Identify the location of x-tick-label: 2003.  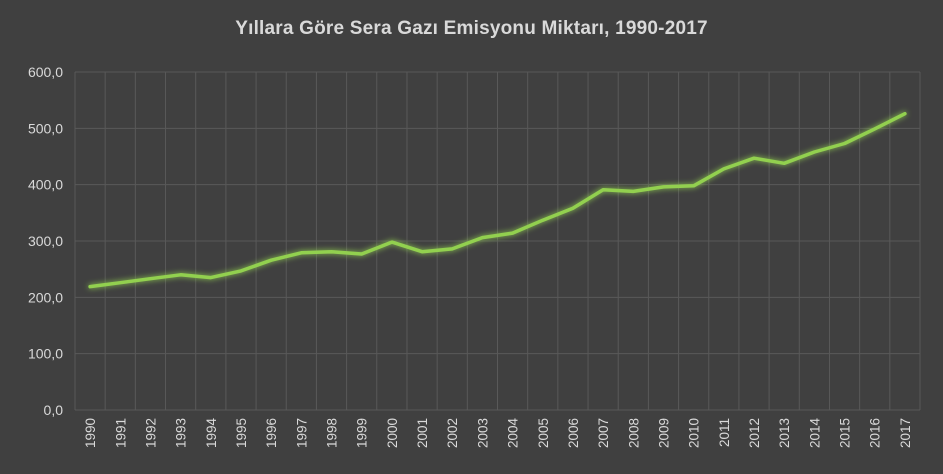
(482, 433).